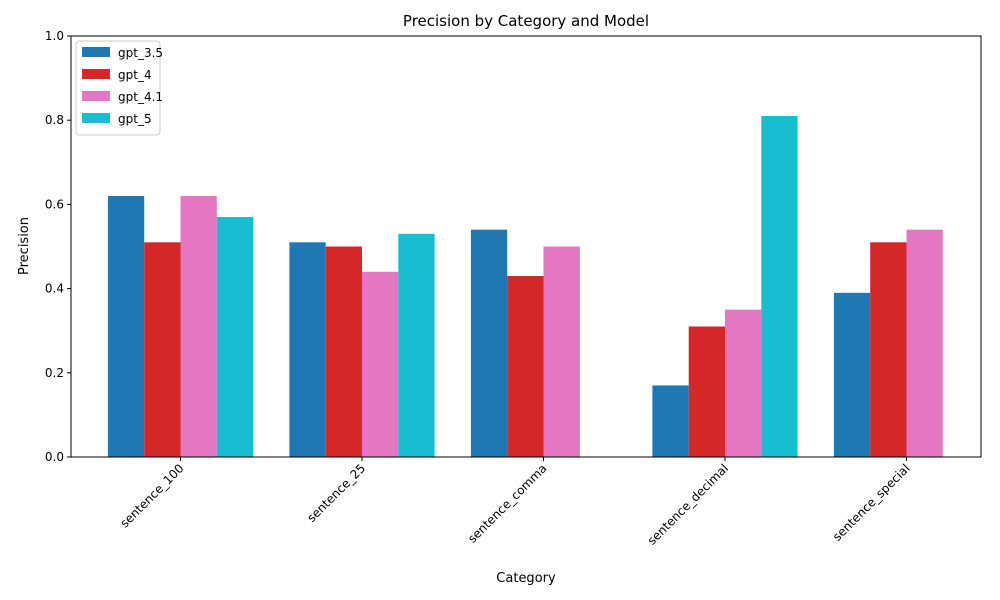 The image size is (1000, 600). Describe the element at coordinates (54, 289) in the screenshot. I see `y-tick-label: 0.4` at that location.